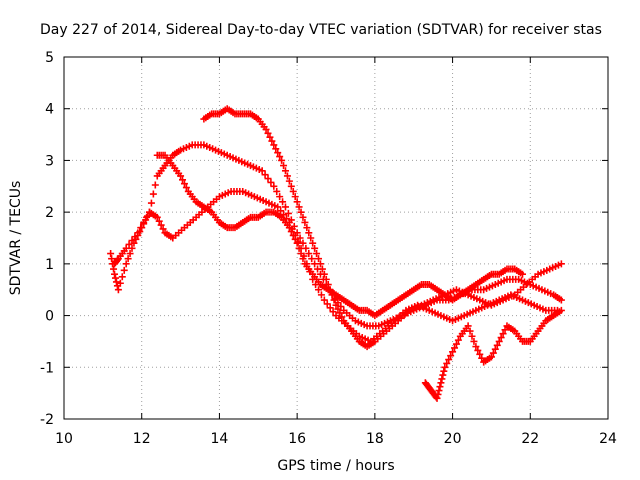 The height and width of the screenshot is (480, 640). What do you see at coordinates (49, 110) in the screenshot?
I see `y-tick-label: 4` at bounding box center [49, 110].